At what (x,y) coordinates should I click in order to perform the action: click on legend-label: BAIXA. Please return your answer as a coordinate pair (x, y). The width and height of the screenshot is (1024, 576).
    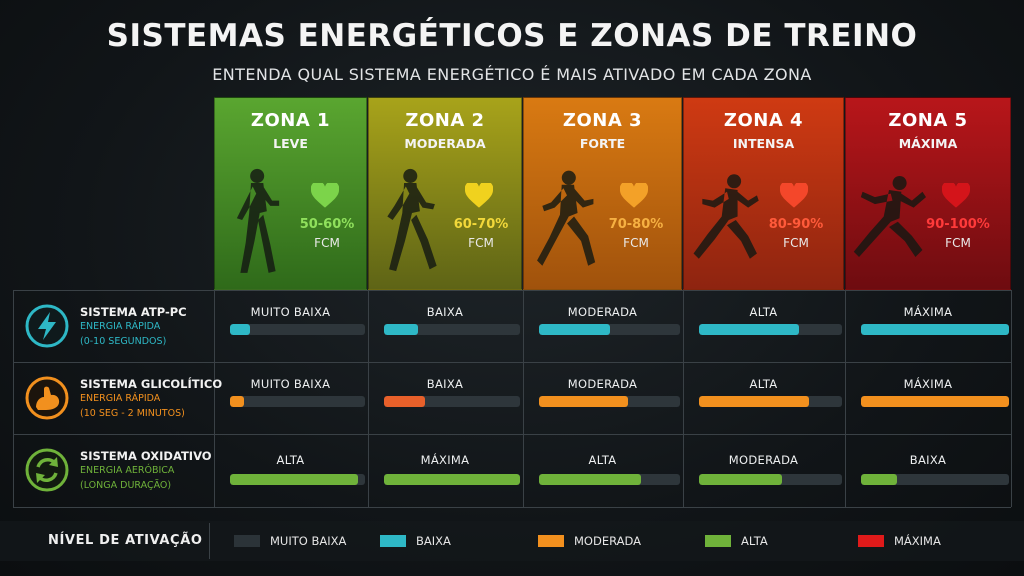
    Looking at the image, I should click on (433, 541).